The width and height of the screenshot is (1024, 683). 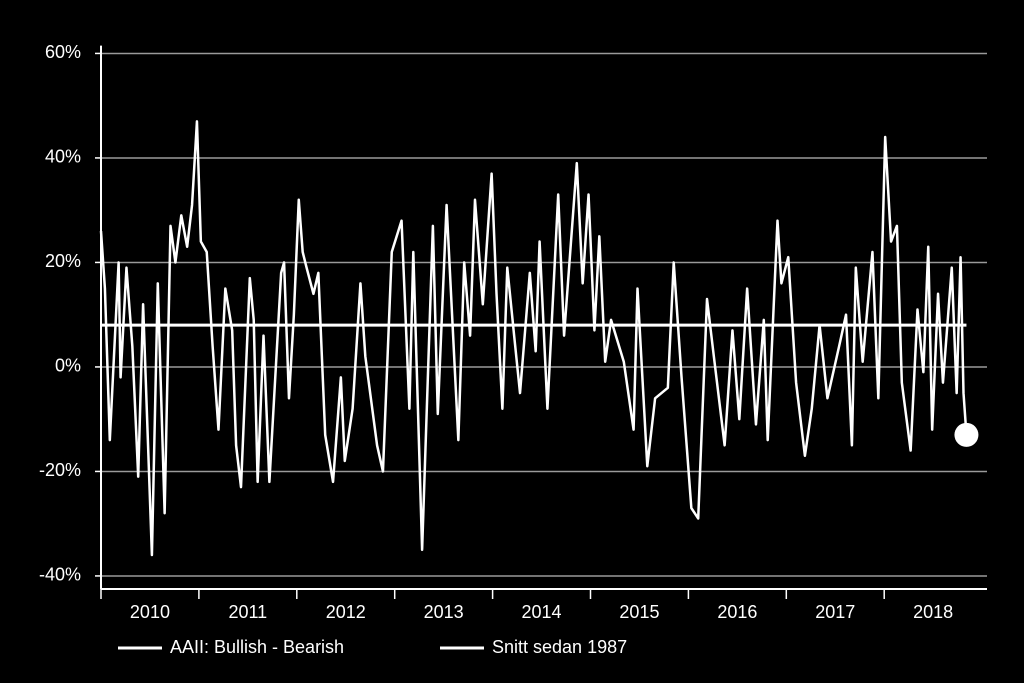 I want to click on y-tick-label: -20%, so click(x=60, y=470).